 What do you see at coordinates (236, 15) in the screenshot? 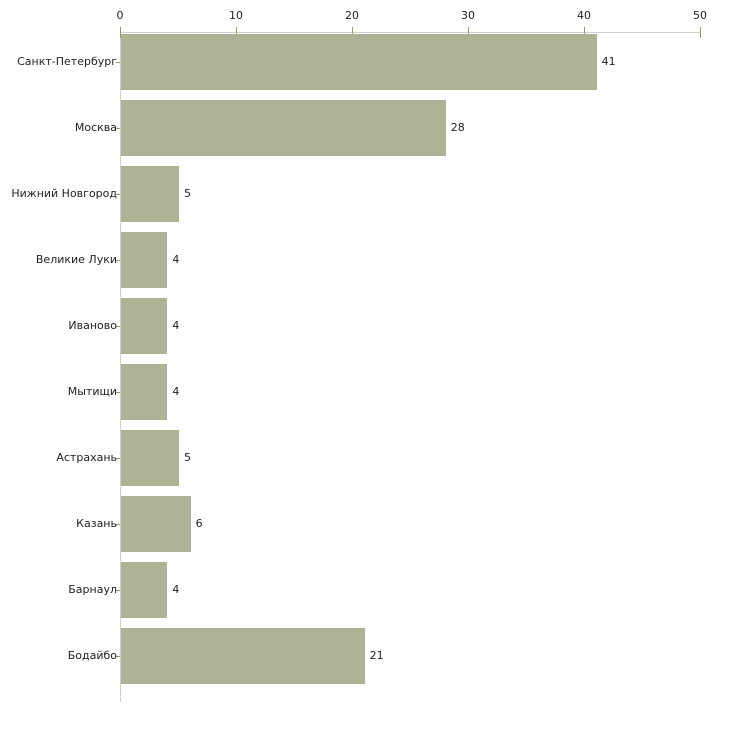
I see `x-axis-tick-label: 10` at bounding box center [236, 15].